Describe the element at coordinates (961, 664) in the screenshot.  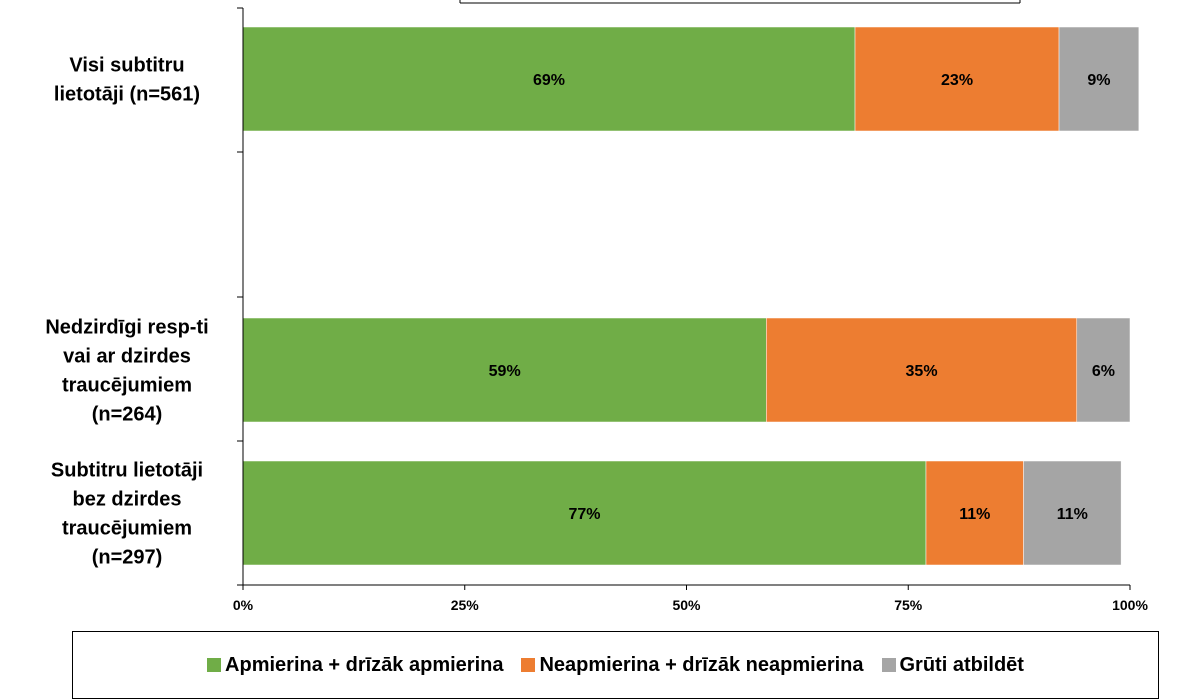
I see `legend-label: Grūti atbildēt` at that location.